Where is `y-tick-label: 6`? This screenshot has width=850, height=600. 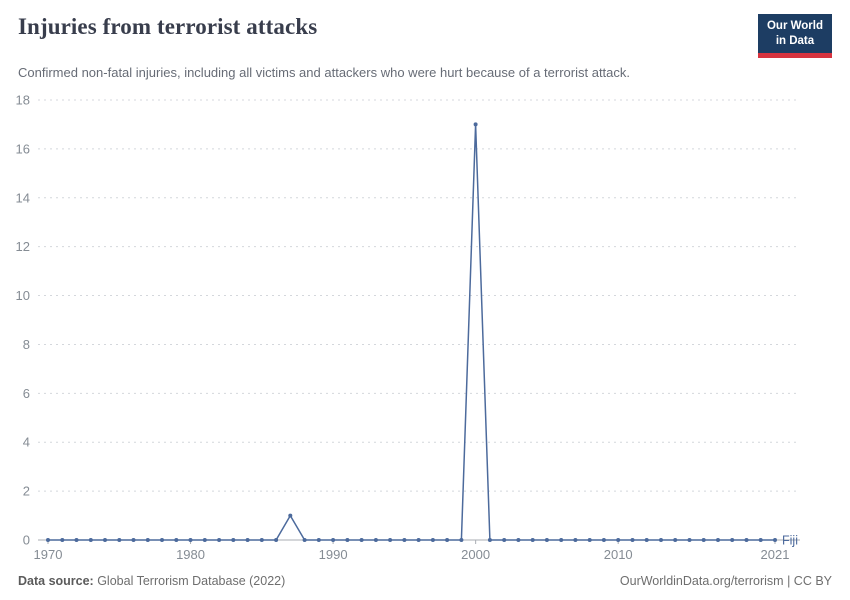 y-tick-label: 6 is located at coordinates (26, 393).